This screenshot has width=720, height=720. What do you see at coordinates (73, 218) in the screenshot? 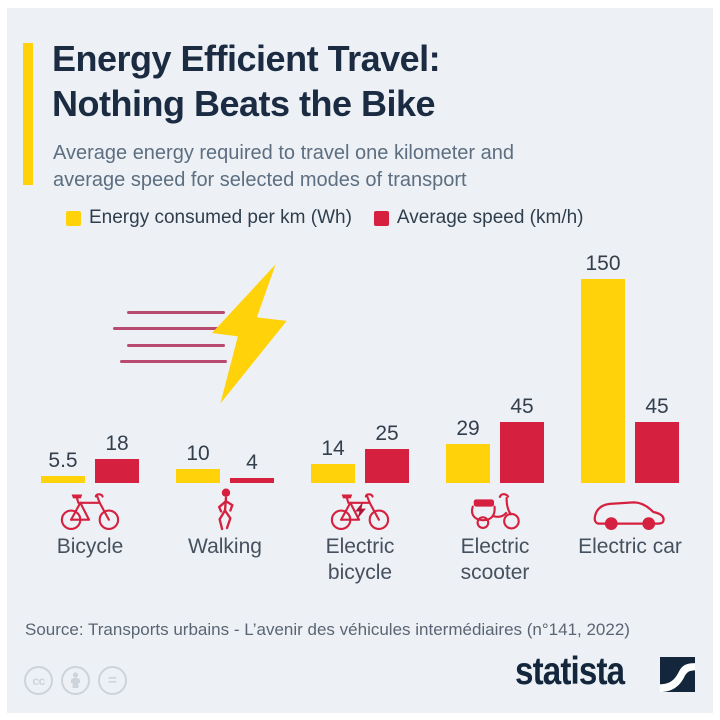
I see `energy-legend-swatch-icon` at bounding box center [73, 218].